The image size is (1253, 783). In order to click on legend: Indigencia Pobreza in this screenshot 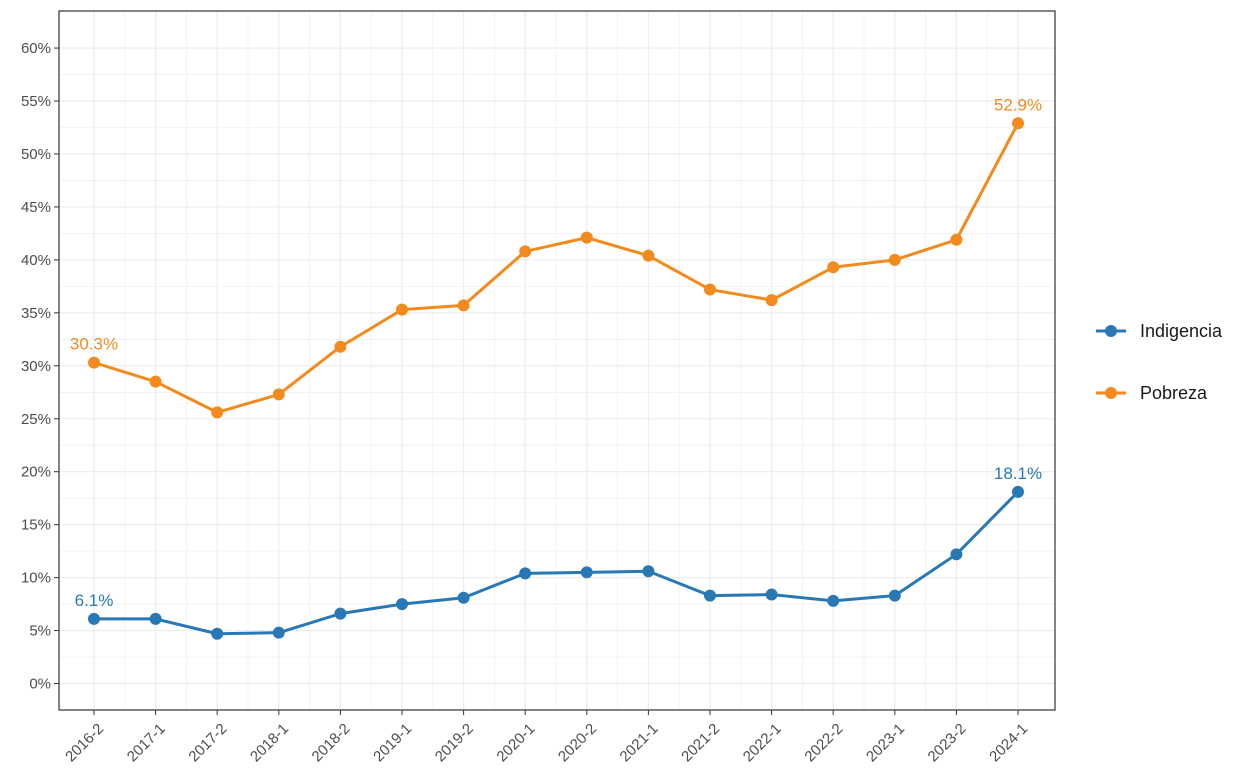, I will do `click(1159, 362)`.